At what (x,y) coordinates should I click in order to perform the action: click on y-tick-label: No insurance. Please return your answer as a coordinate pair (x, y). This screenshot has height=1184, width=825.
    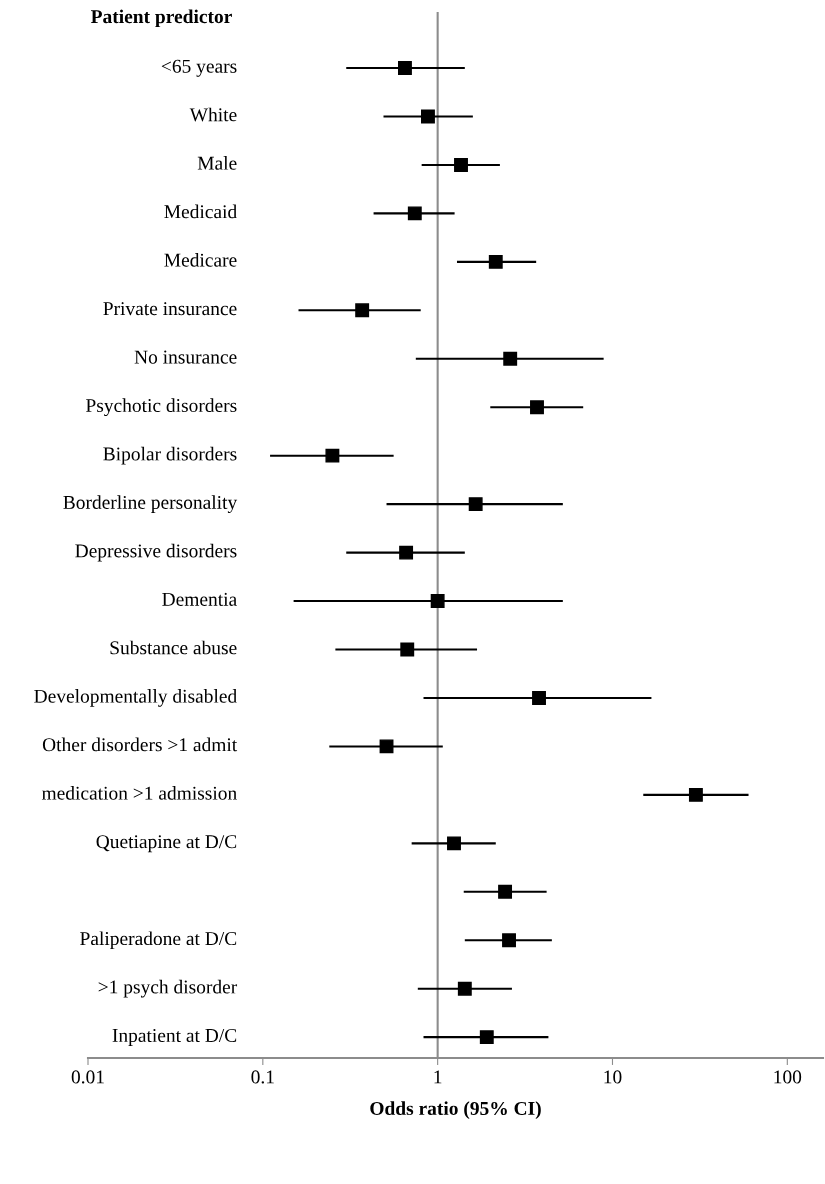
    Looking at the image, I should click on (185, 357).